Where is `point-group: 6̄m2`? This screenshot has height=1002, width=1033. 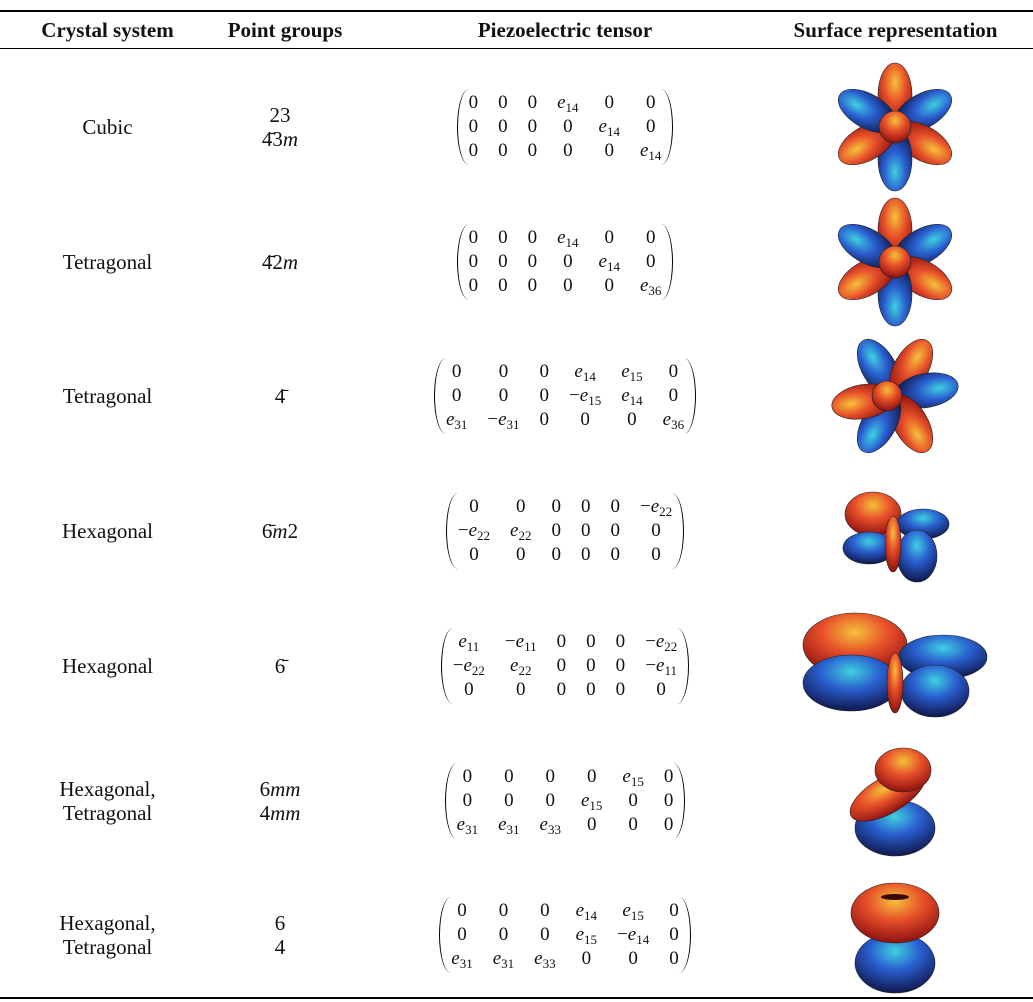
point-group: 6̄m2 is located at coordinates (280, 531).